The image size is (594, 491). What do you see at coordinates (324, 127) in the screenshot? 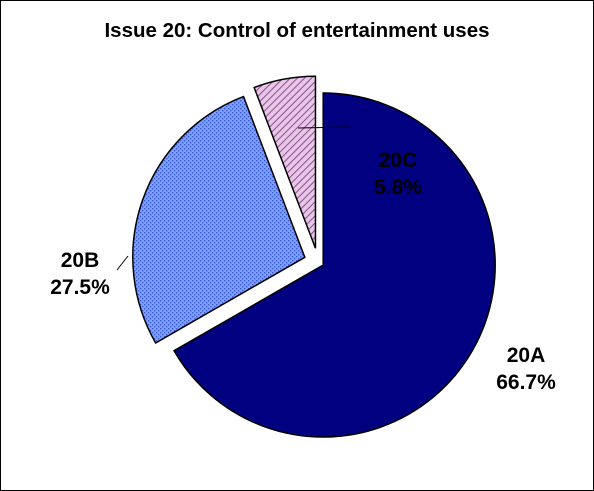
I see `leader-line-20c` at bounding box center [324, 127].